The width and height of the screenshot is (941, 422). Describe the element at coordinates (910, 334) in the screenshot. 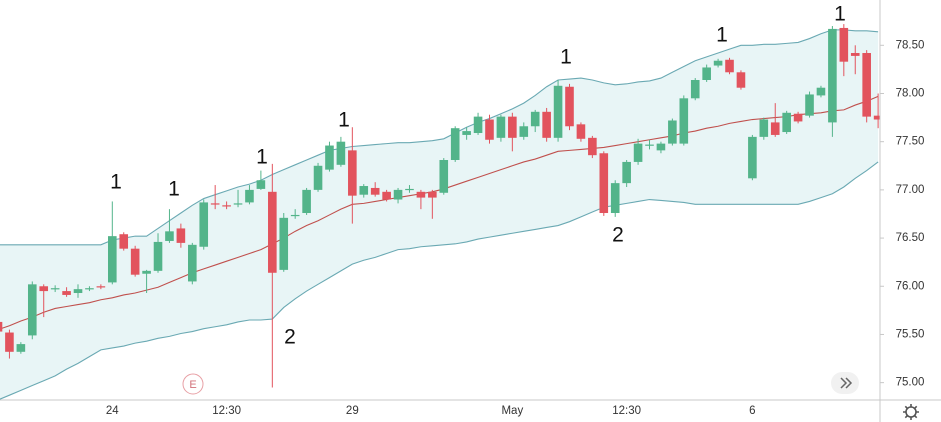

I see `y-tick-label: 75.50` at that location.